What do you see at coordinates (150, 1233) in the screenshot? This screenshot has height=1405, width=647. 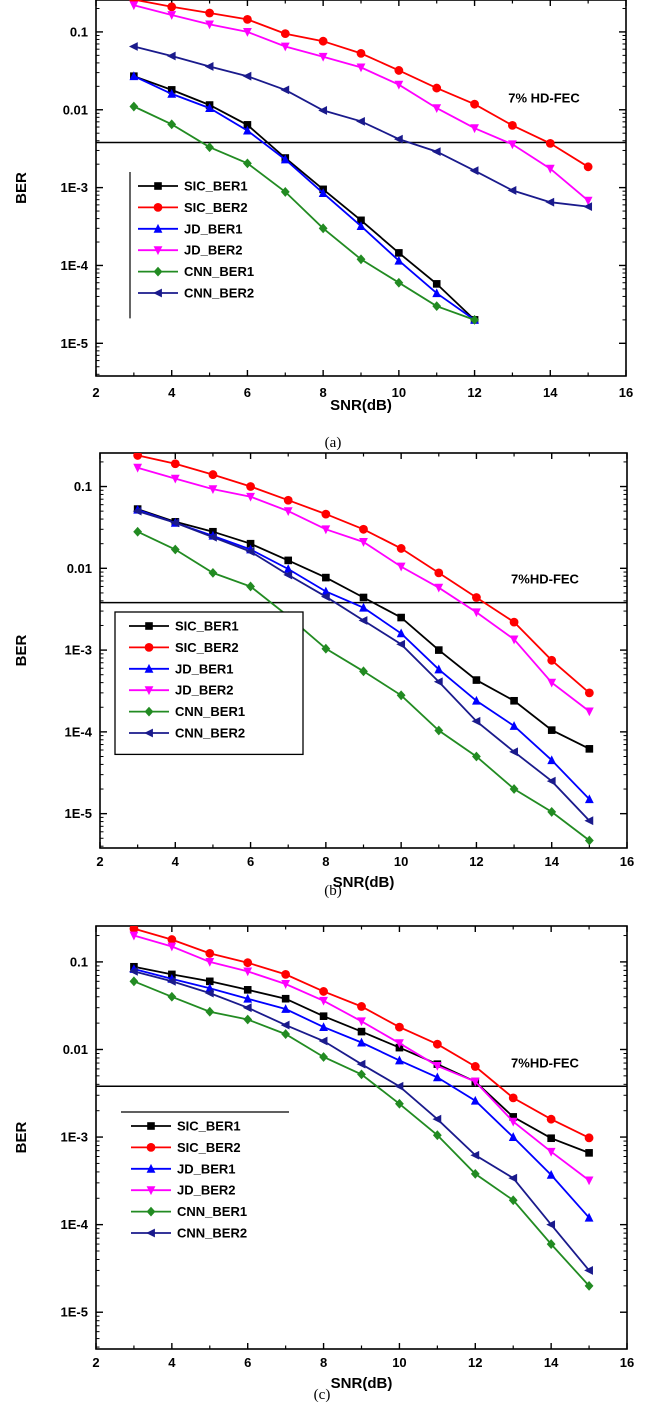 I see `legend-marker-cnn_ber2` at bounding box center [150, 1233].